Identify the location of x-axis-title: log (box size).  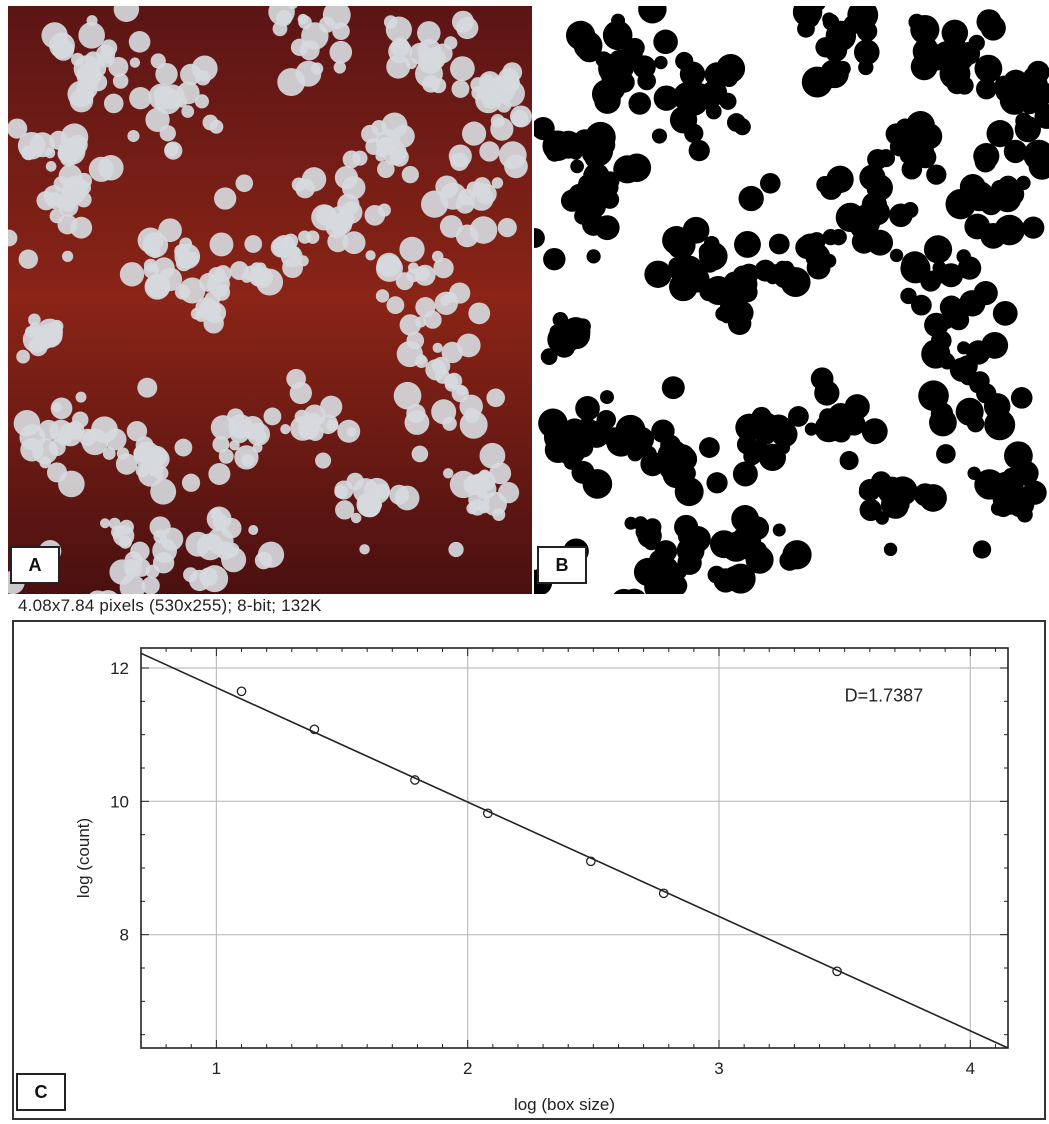
(564, 1104).